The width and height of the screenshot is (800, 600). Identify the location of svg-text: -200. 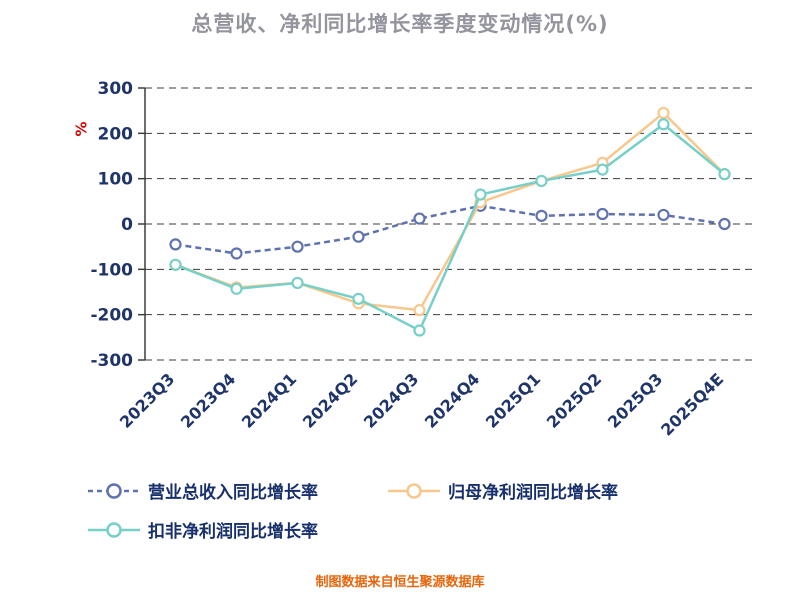
(111, 316).